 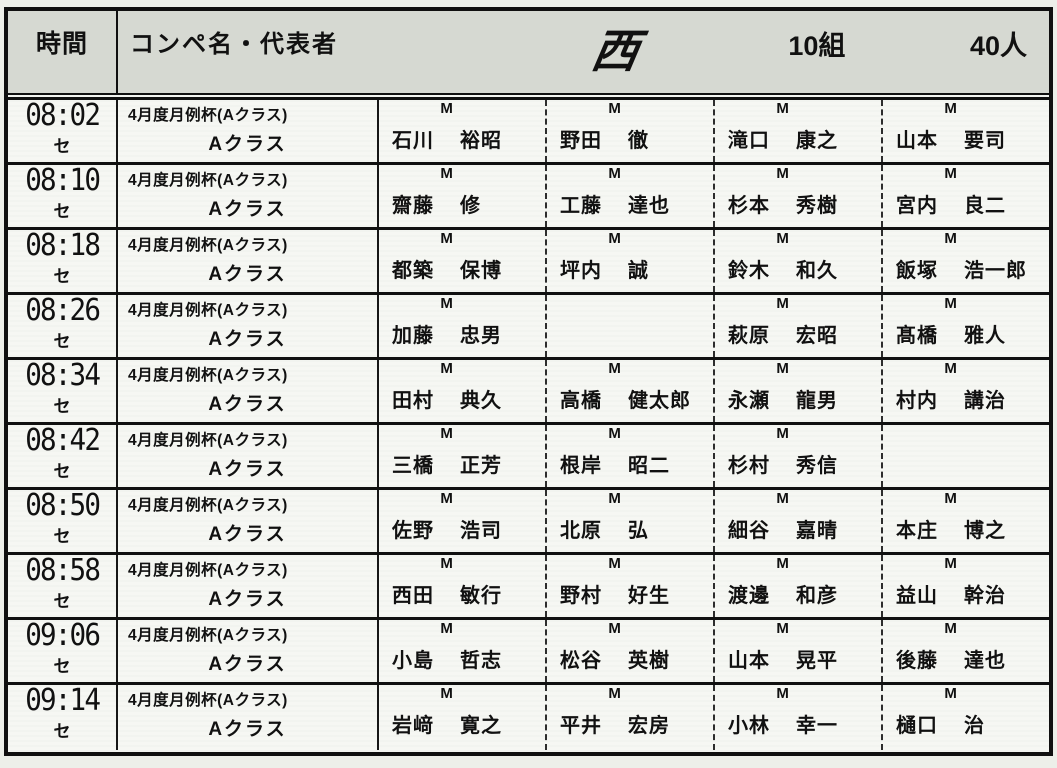 I want to click on player-given-name: 秀樹, so click(x=817, y=206).